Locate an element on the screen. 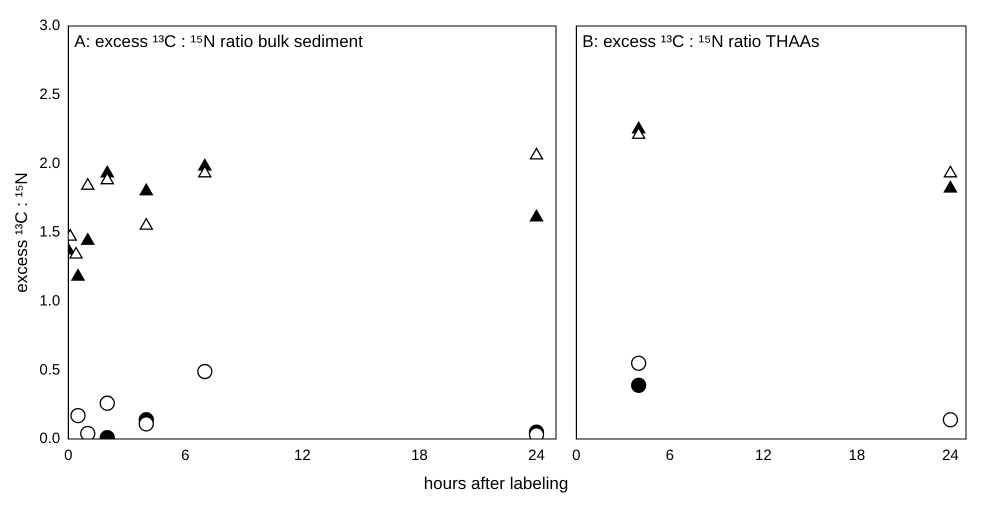 Image resolution: width=992 pixels, height=516 pixels. y-axis-title: excess ¹³C : ¹⁵N is located at coordinates (21, 232).